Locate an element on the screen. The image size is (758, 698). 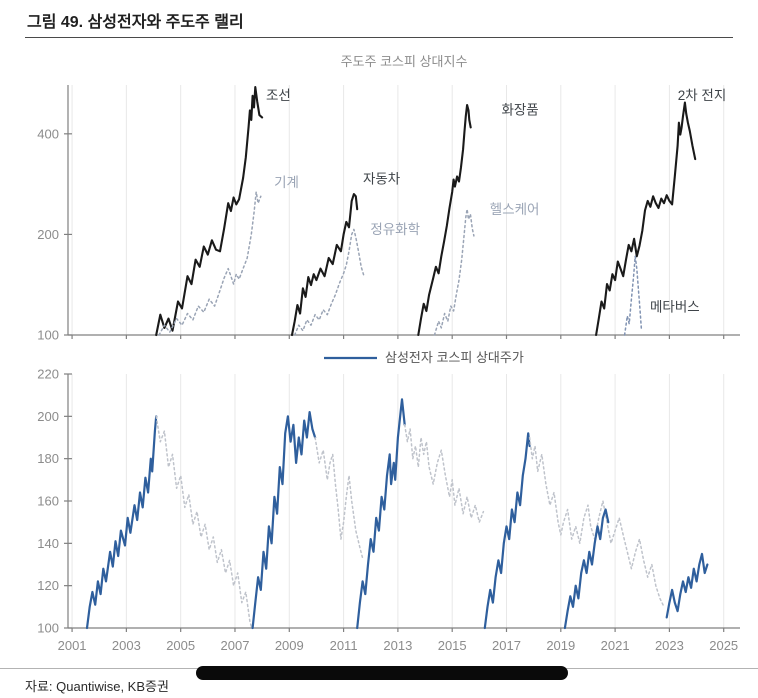
y-tick-label: 220 is located at coordinates (48, 374).